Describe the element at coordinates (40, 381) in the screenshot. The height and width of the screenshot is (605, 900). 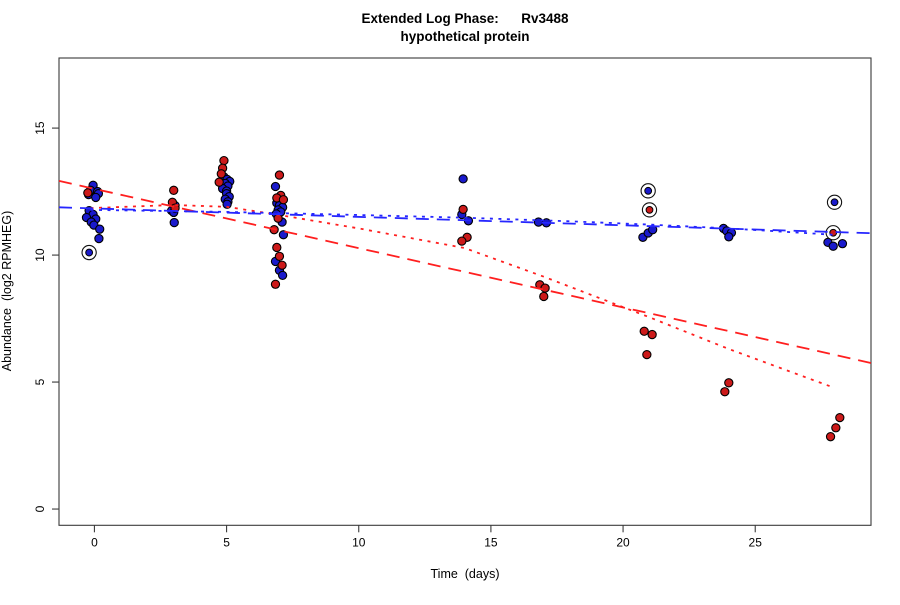
I see `y-tick-label: 5` at that location.